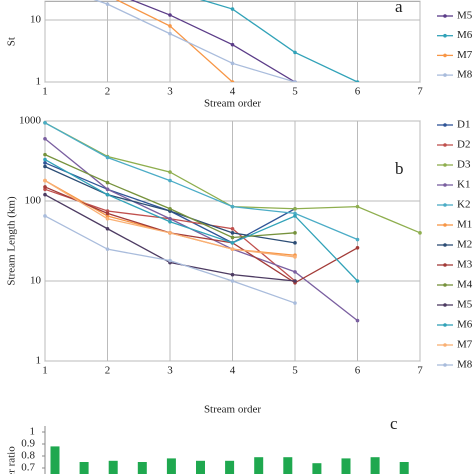 Image resolution: width=474 pixels, height=474 pixels. Describe the element at coordinates (465, 285) in the screenshot. I see `legend-label: M4` at that location.